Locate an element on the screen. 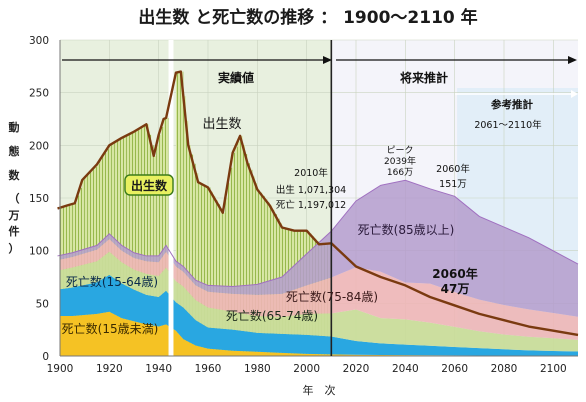  peak-2060-value: 151万 is located at coordinates (453, 184).